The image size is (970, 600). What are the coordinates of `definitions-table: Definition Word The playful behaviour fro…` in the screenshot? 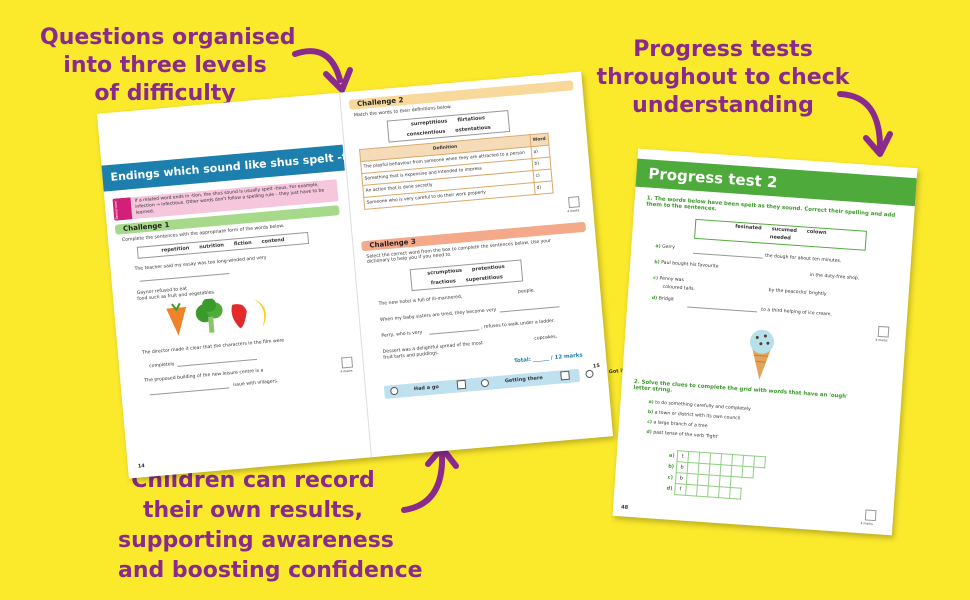 It's located at (456, 171).